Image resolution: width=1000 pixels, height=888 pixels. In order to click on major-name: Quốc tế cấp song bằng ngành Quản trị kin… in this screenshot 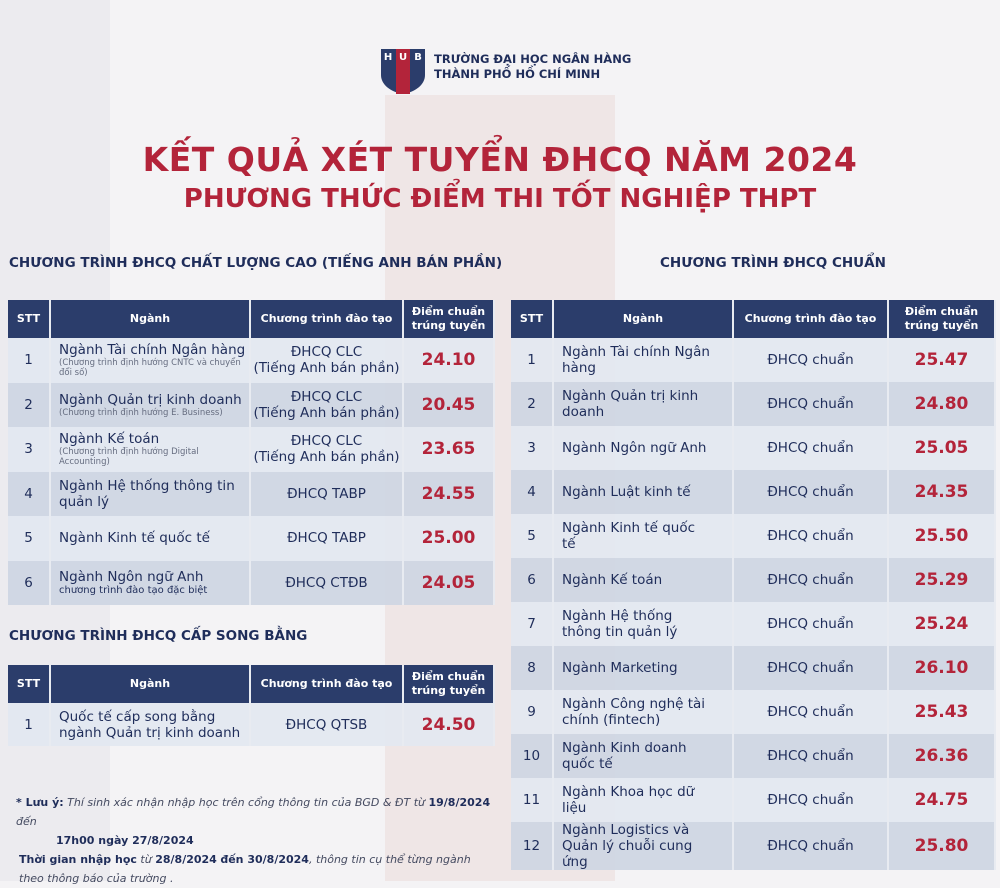, I will do `click(150, 724)`.